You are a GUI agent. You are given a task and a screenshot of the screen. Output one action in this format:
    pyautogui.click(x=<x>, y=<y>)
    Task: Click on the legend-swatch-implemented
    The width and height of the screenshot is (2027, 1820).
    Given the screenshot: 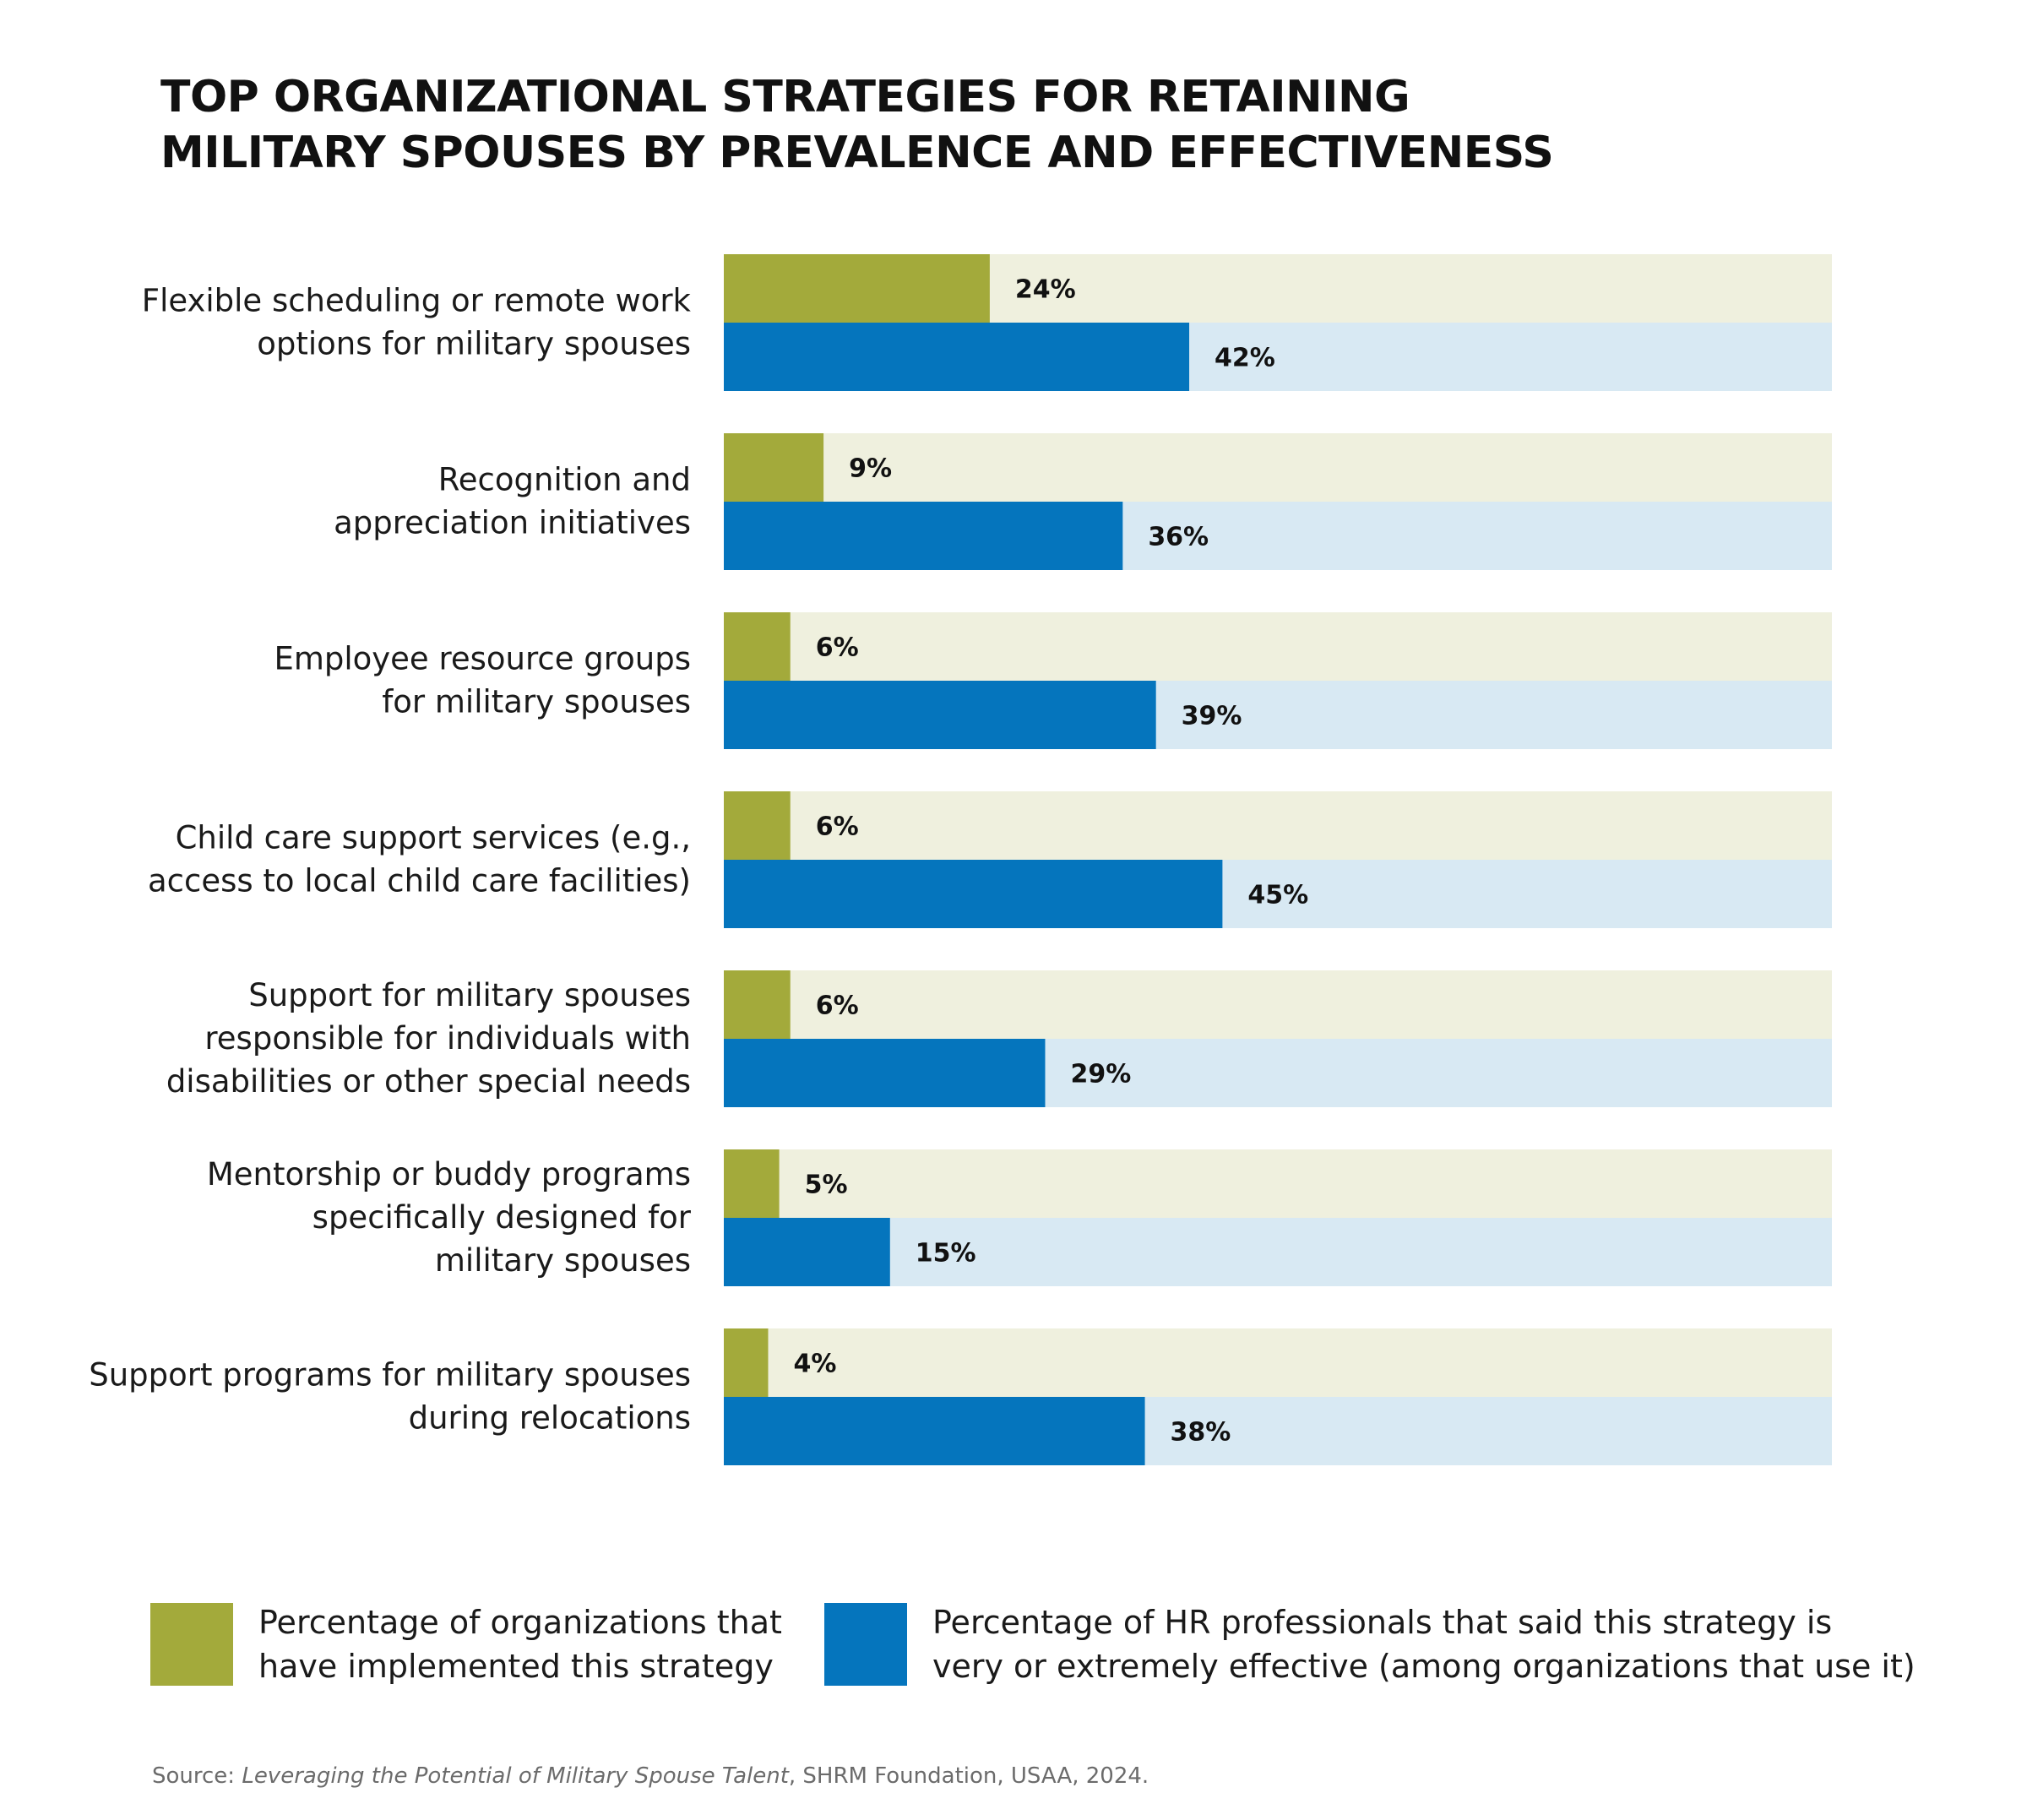 What is the action you would take?
    pyautogui.click(x=191, y=1645)
    